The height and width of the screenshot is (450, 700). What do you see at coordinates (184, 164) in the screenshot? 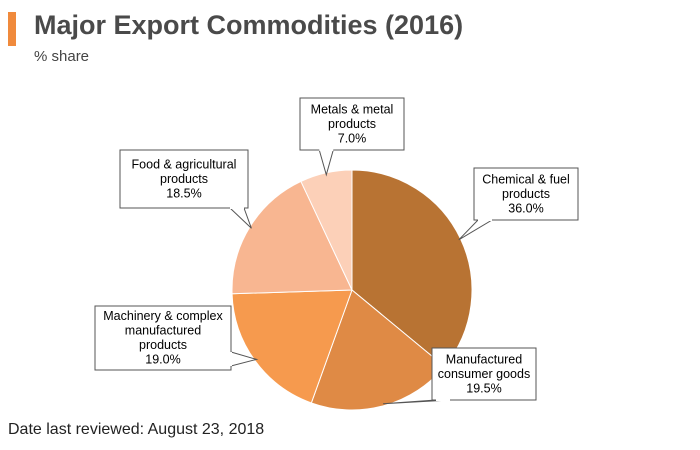
I see `slice-category-label: Food & agricultural` at bounding box center [184, 164].